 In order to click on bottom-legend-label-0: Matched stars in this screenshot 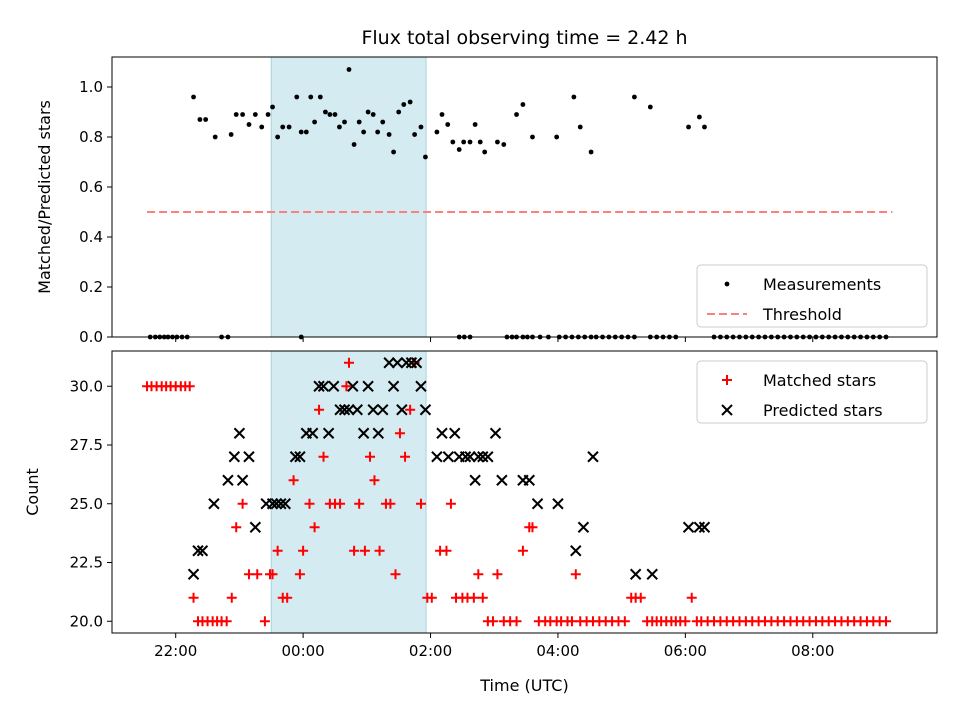, I will do `click(819, 380)`.